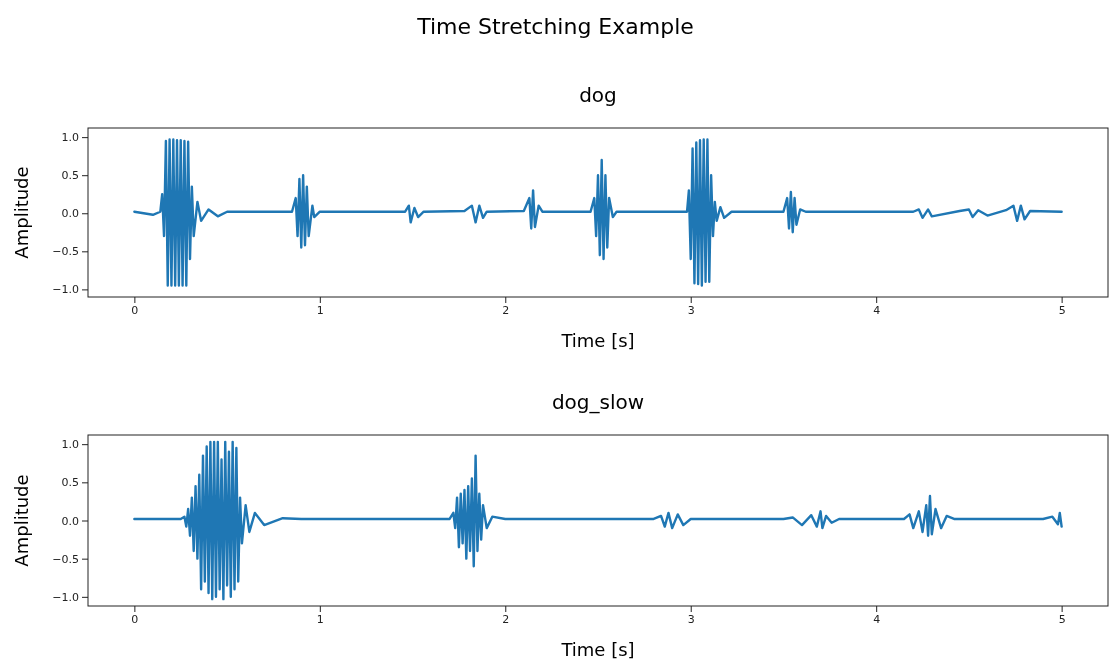 This screenshot has height=661, width=1111. Describe the element at coordinates (598, 95) in the screenshot. I see `chart-title: dog` at that location.